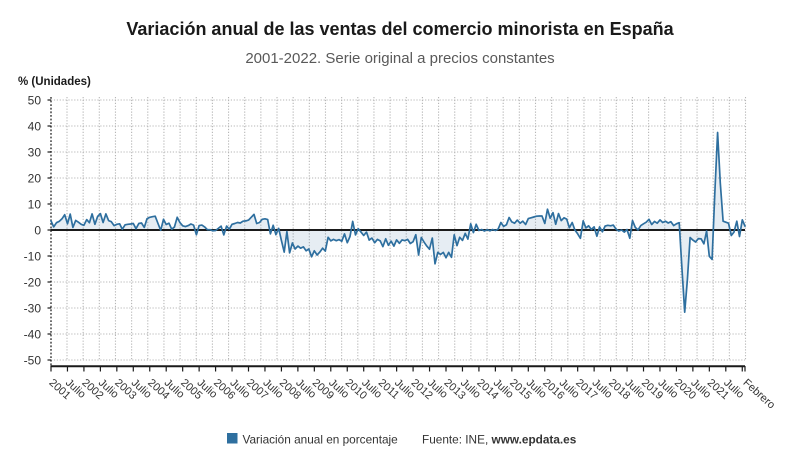  I want to click on svg-text: 10, so click(35, 205).